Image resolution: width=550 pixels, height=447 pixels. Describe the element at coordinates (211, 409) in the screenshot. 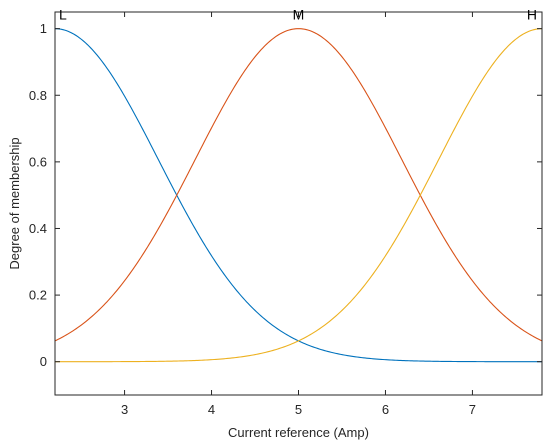

I see `x-tick-label: 4` at that location.